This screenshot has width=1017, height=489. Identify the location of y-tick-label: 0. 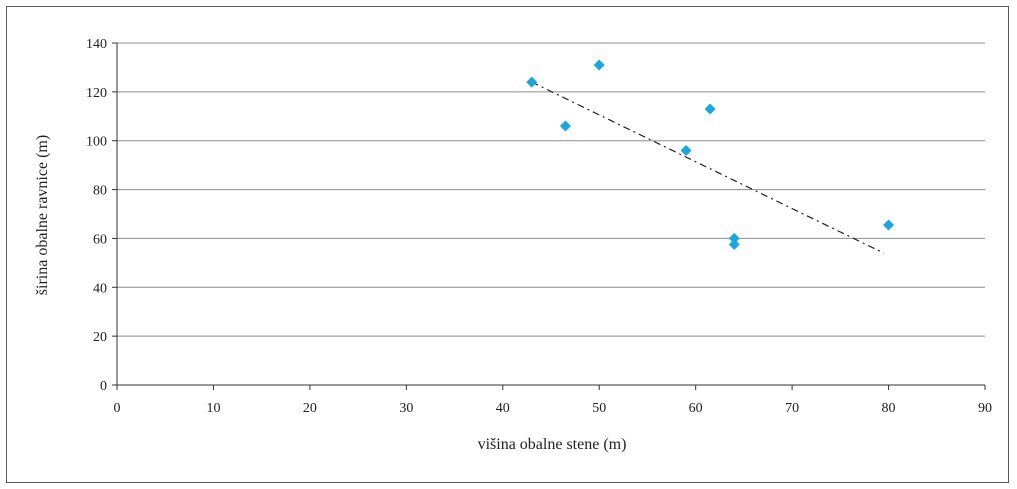
(103, 386).